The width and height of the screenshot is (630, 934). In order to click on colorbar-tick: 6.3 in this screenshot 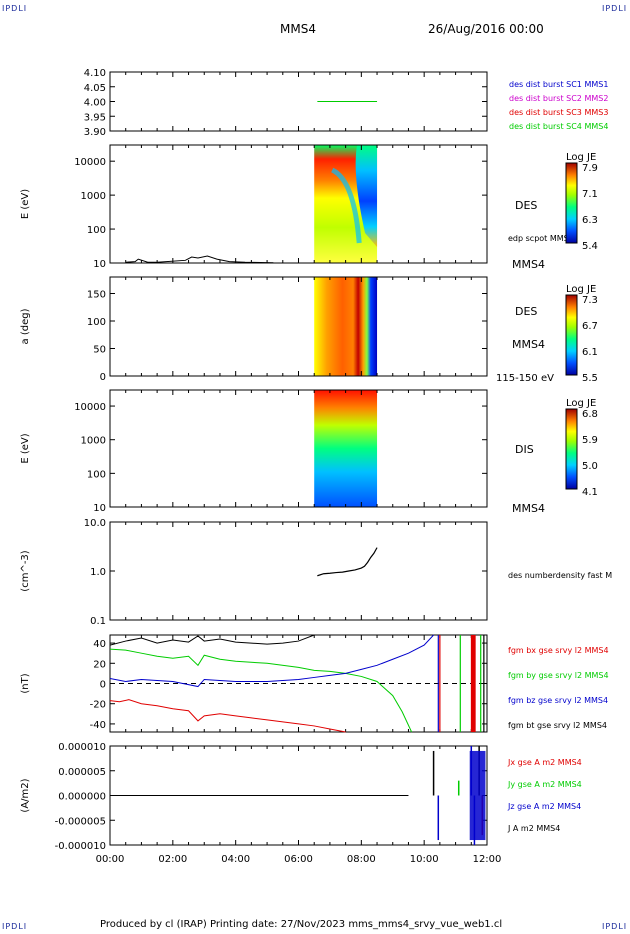, I will do `click(590, 220)`.